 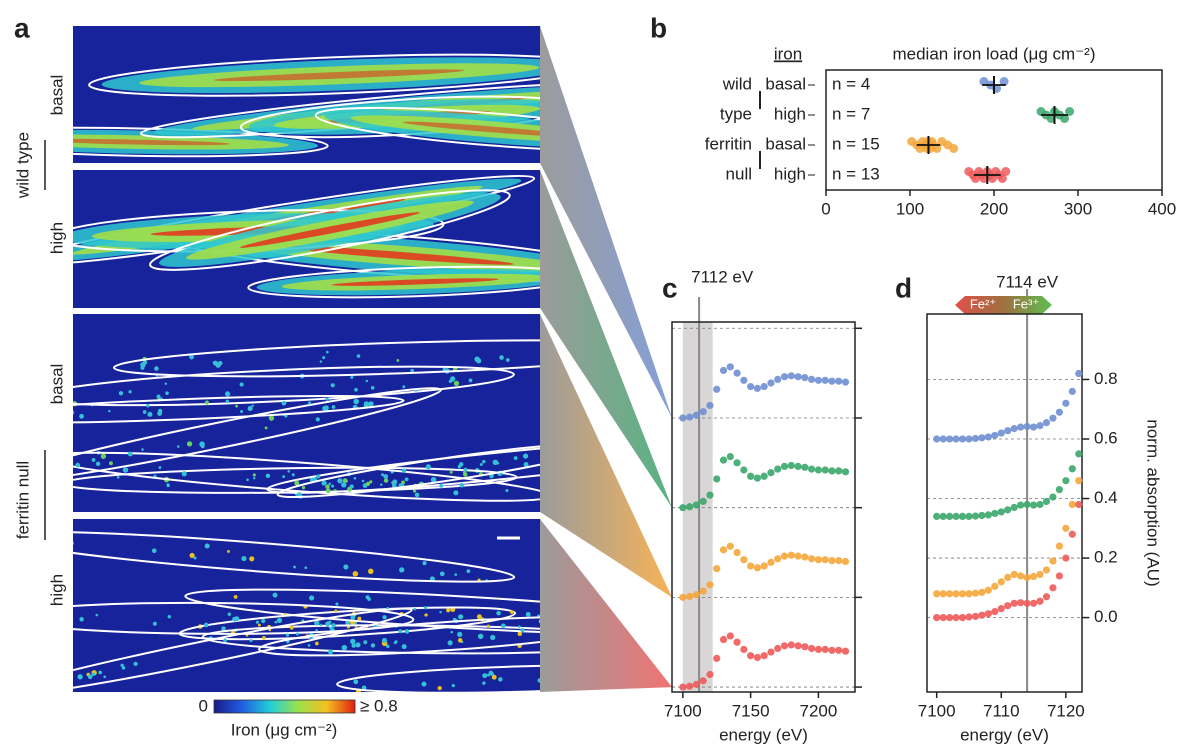 I want to click on x-tick-label: 7100, so click(x=937, y=710).